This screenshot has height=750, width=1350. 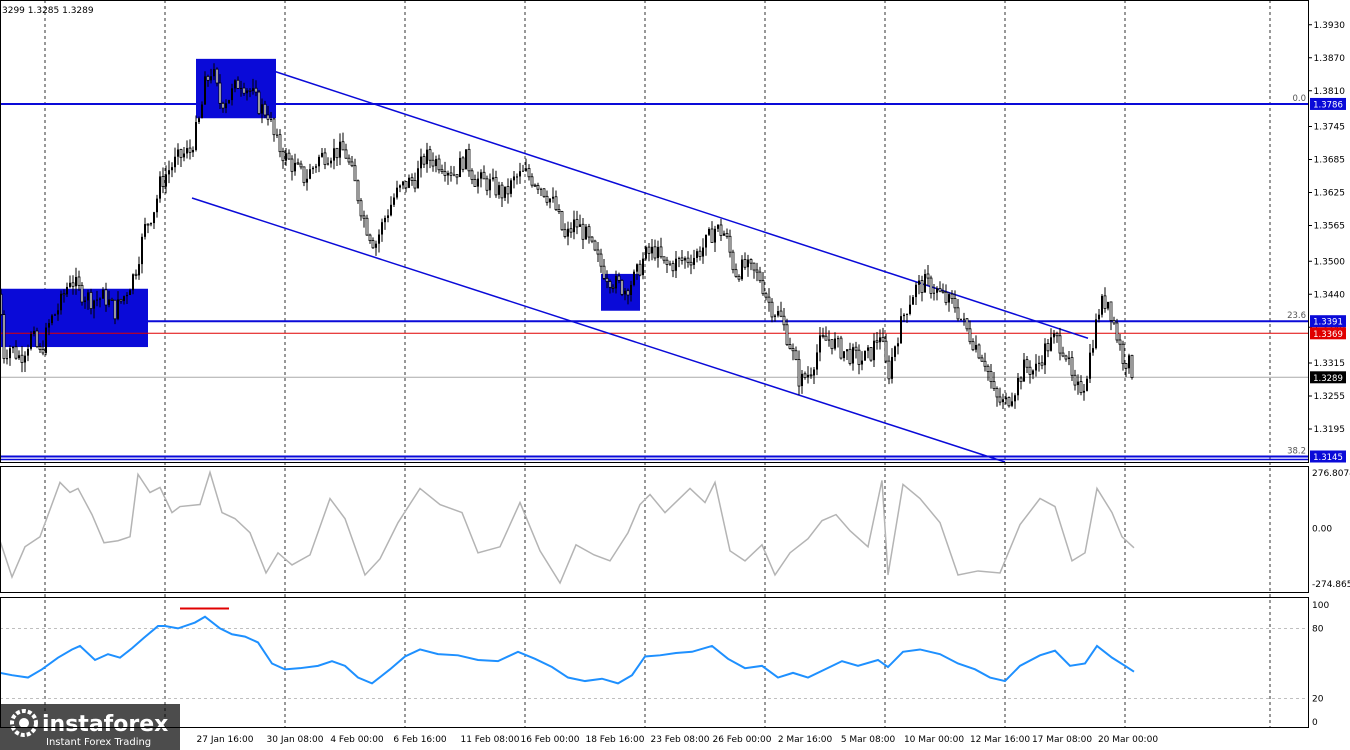 What do you see at coordinates (48, 11) in the screenshot?
I see `ohlc-header: 3299 1.3285 1.3289` at bounding box center [48, 11].